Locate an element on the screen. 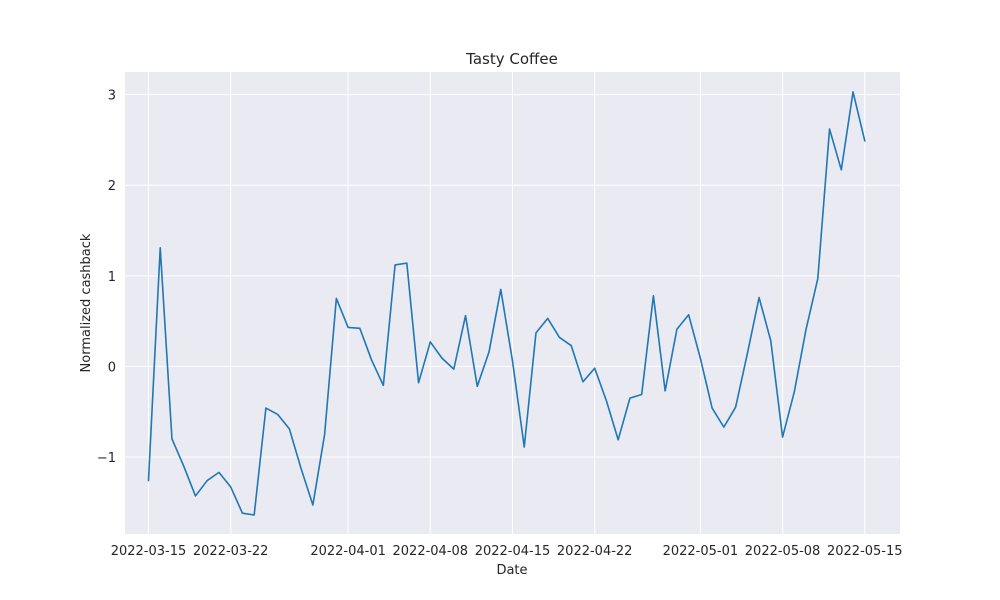 The width and height of the screenshot is (1000, 600). y-tick-label: 1 is located at coordinates (112, 277).